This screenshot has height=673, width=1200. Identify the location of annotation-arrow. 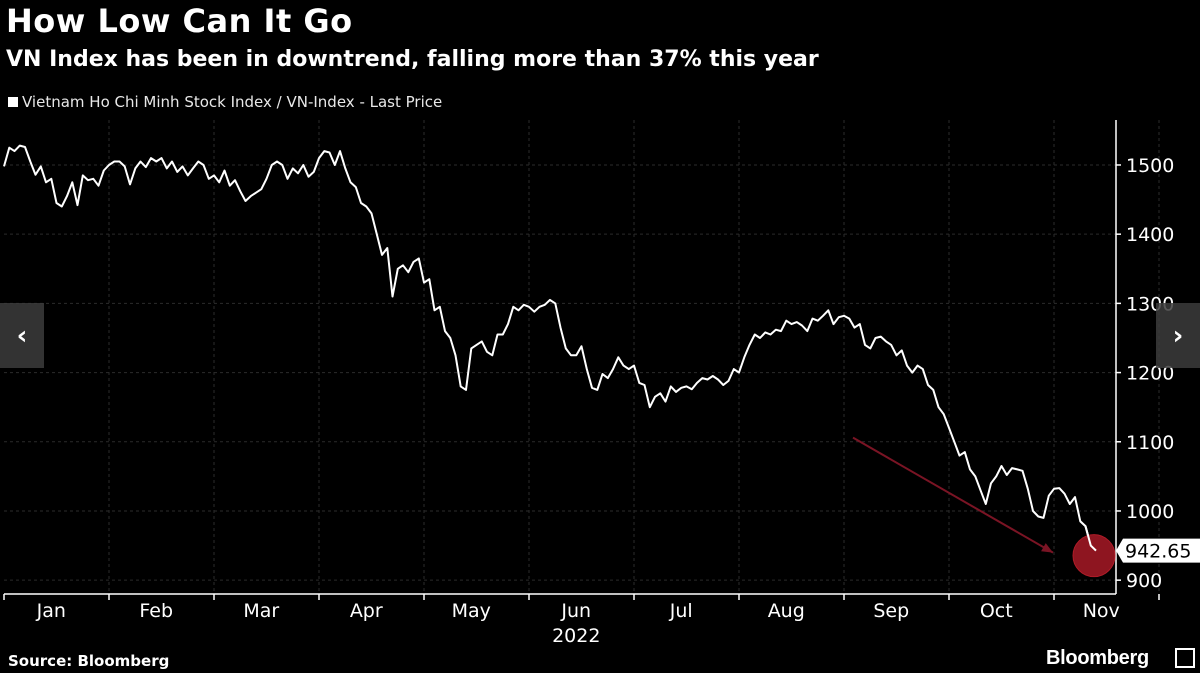
(953, 495).